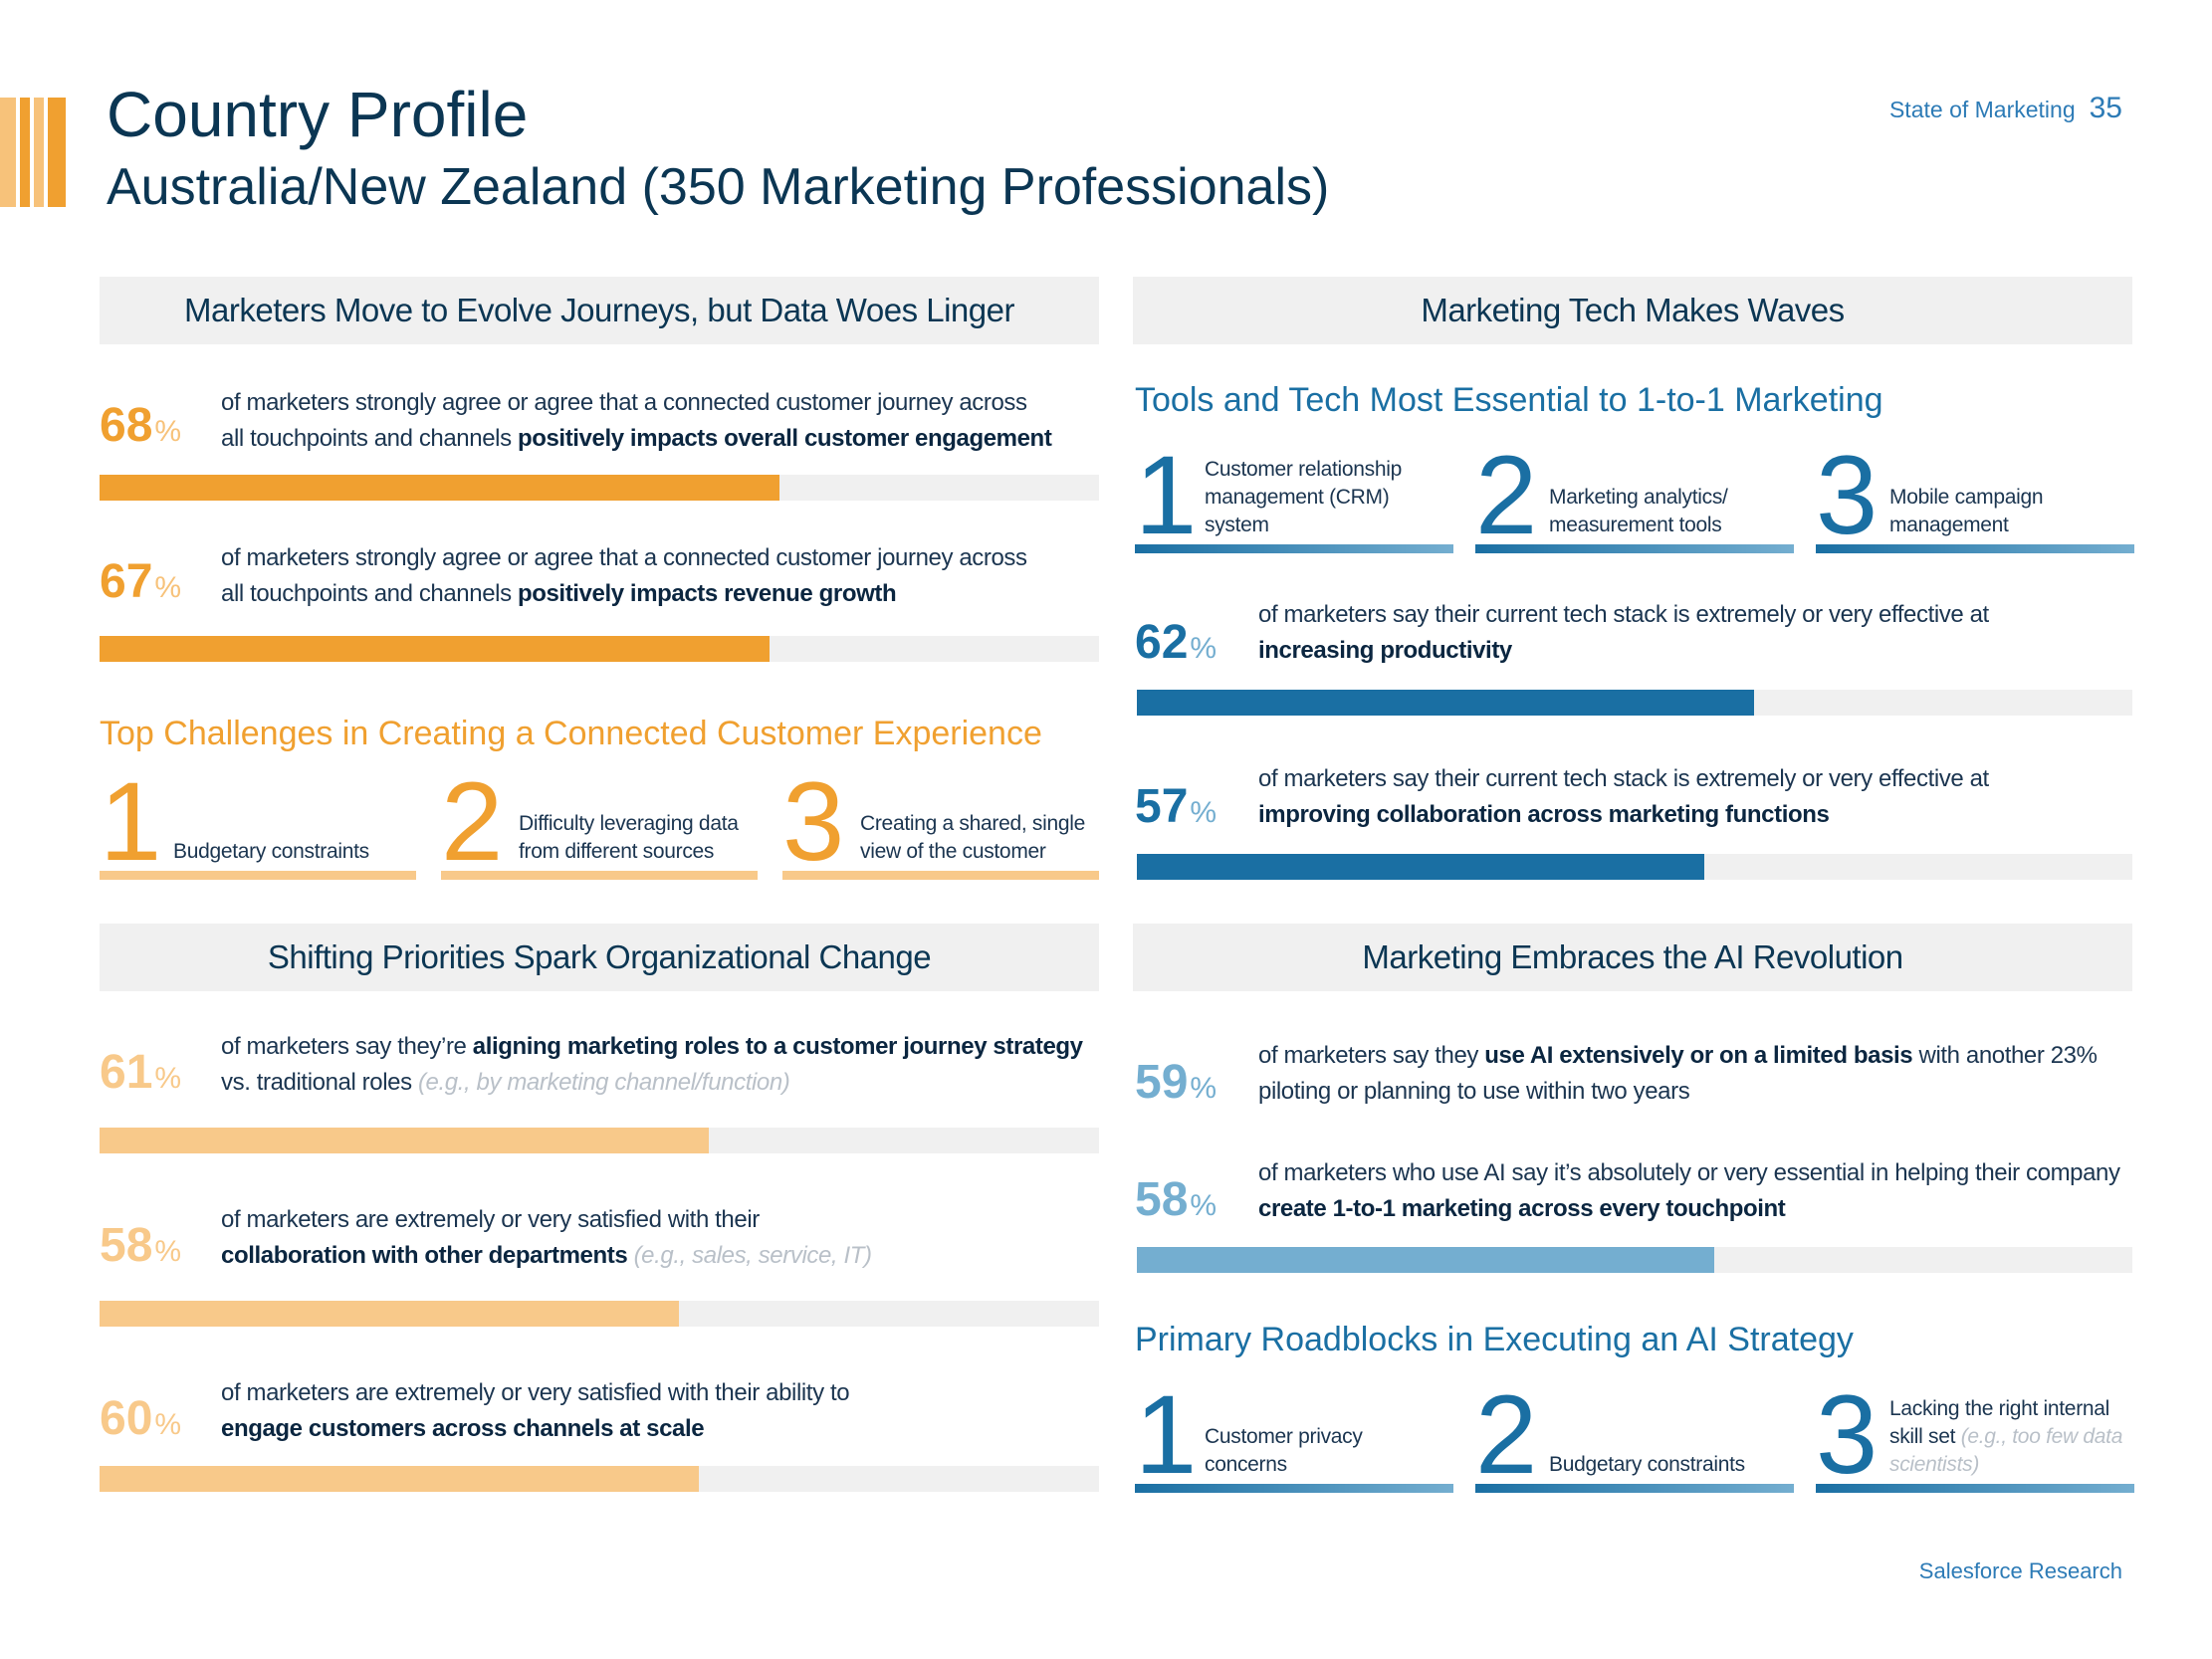 This screenshot has width=2212, height=1659. I want to click on stat-text-post: with another 23%, so click(2005, 1055).